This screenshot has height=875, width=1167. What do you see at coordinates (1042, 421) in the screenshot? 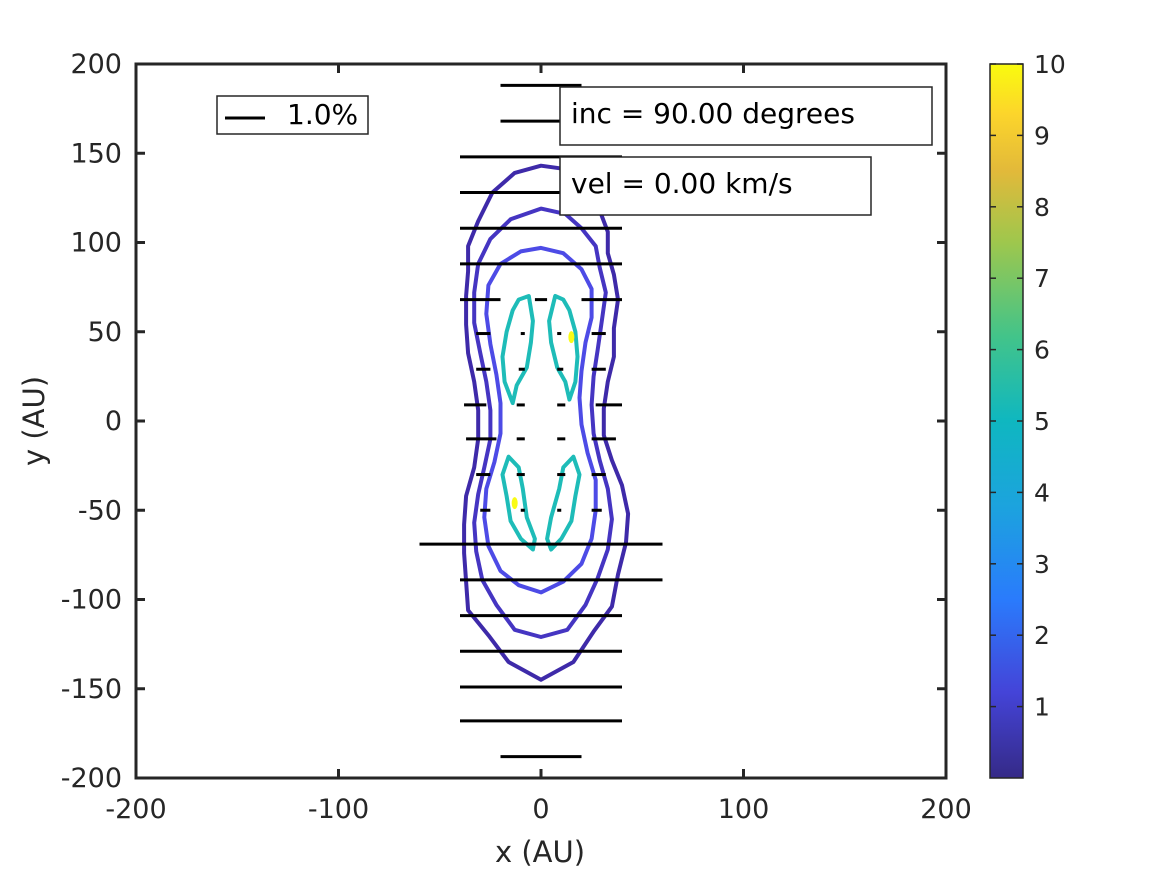
I see `colorbar-tick-label: 5` at bounding box center [1042, 421].